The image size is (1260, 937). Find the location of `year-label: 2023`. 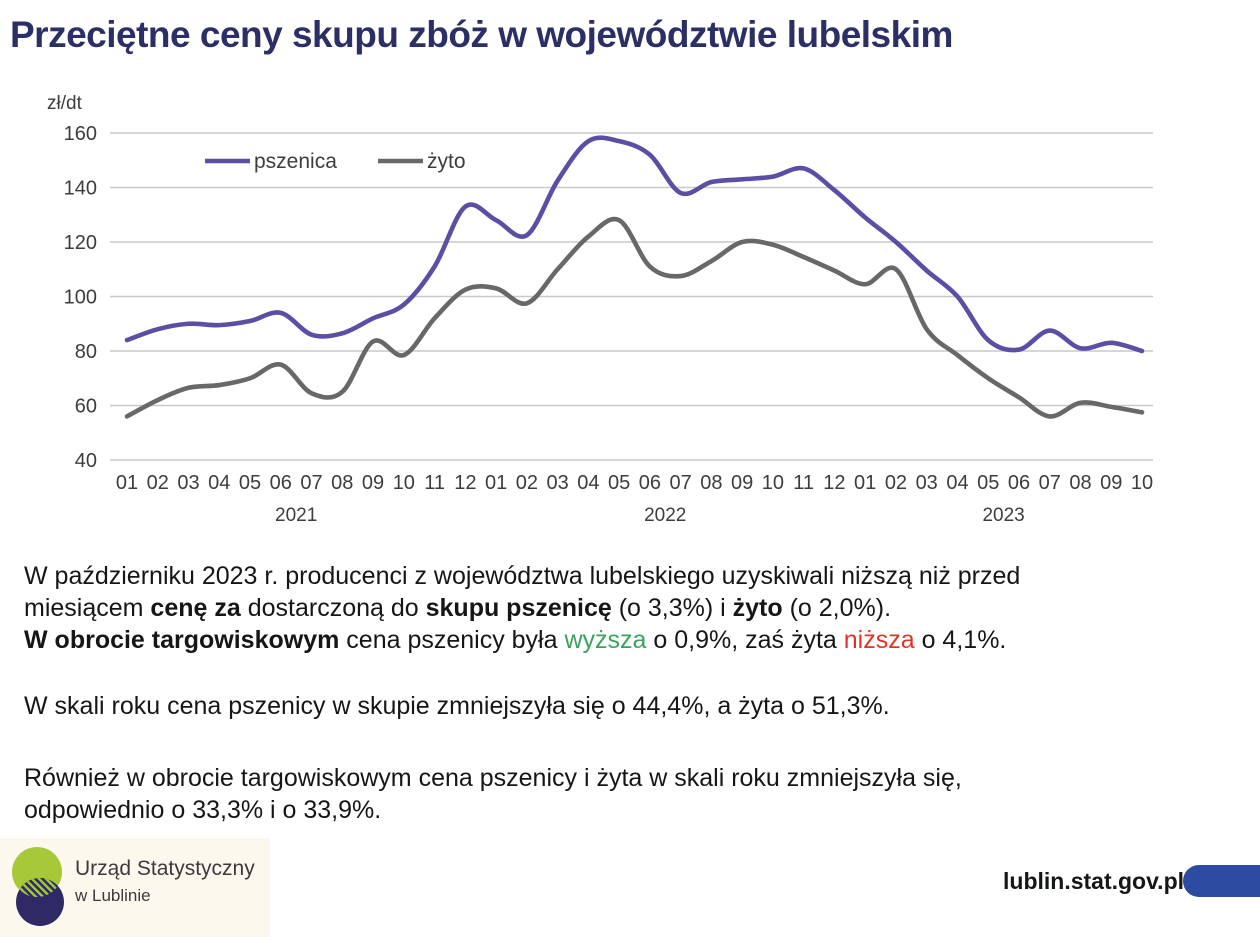

year-label: 2023 is located at coordinates (1003, 515).